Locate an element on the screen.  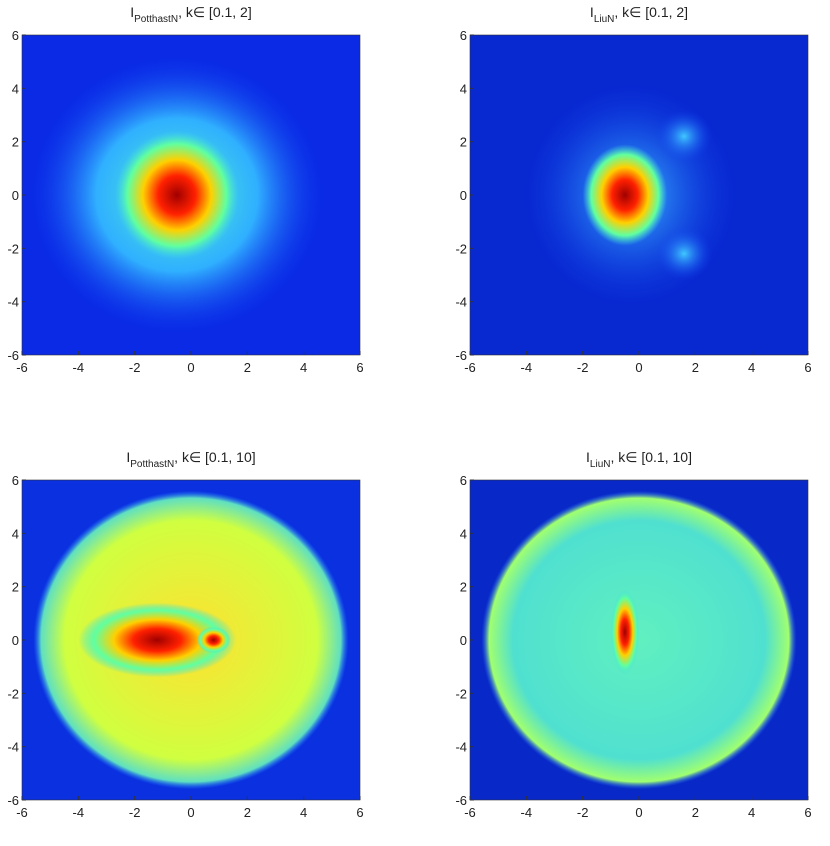
chart-title: ILiuN, k∈ [0.1, 2] is located at coordinates (639, 14).